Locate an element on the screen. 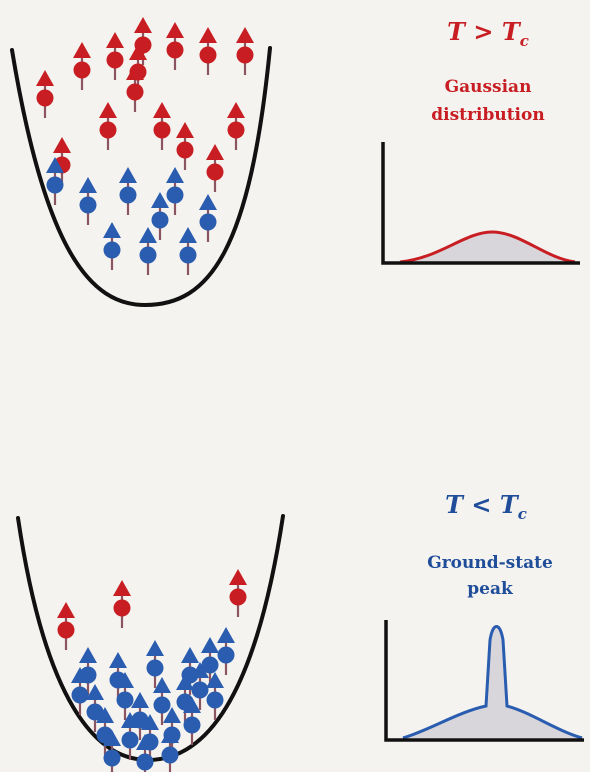  distribution-plot-top is located at coordinates (480, 203).